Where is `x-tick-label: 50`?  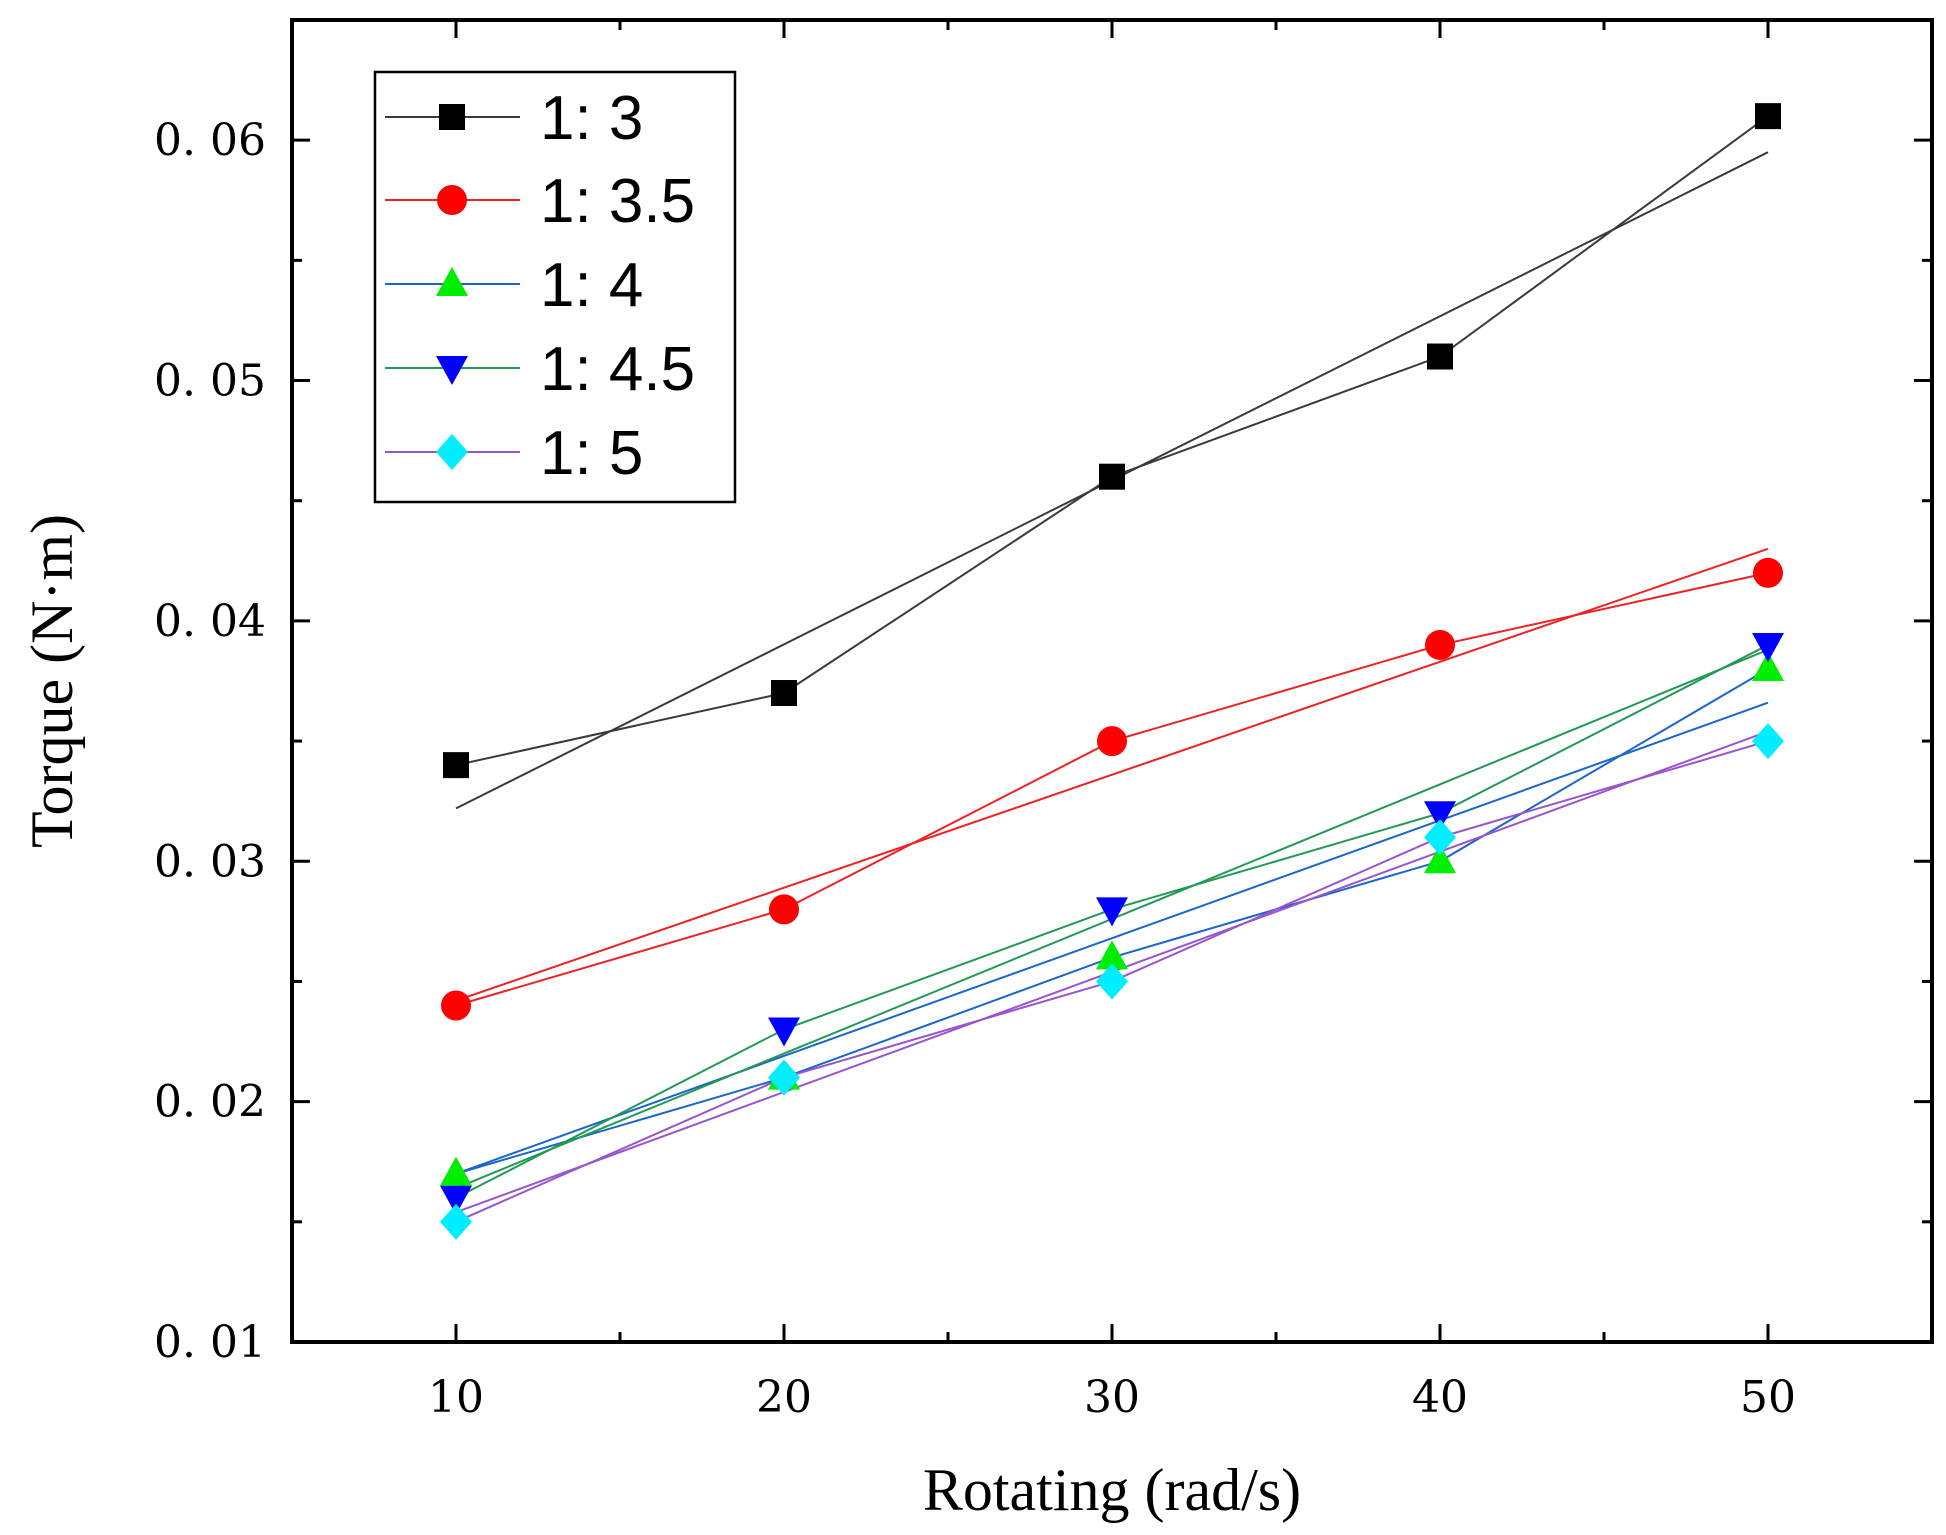
x-tick-label: 50 is located at coordinates (1768, 1397).